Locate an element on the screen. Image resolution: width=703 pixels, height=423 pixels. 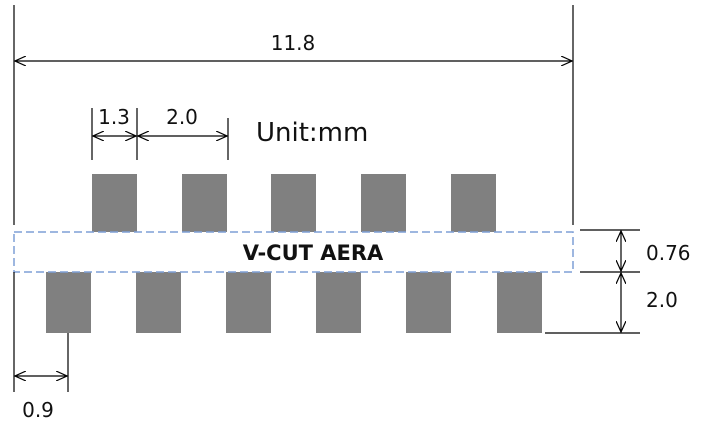
pad-height-label: 2.0 is located at coordinates (662, 300).